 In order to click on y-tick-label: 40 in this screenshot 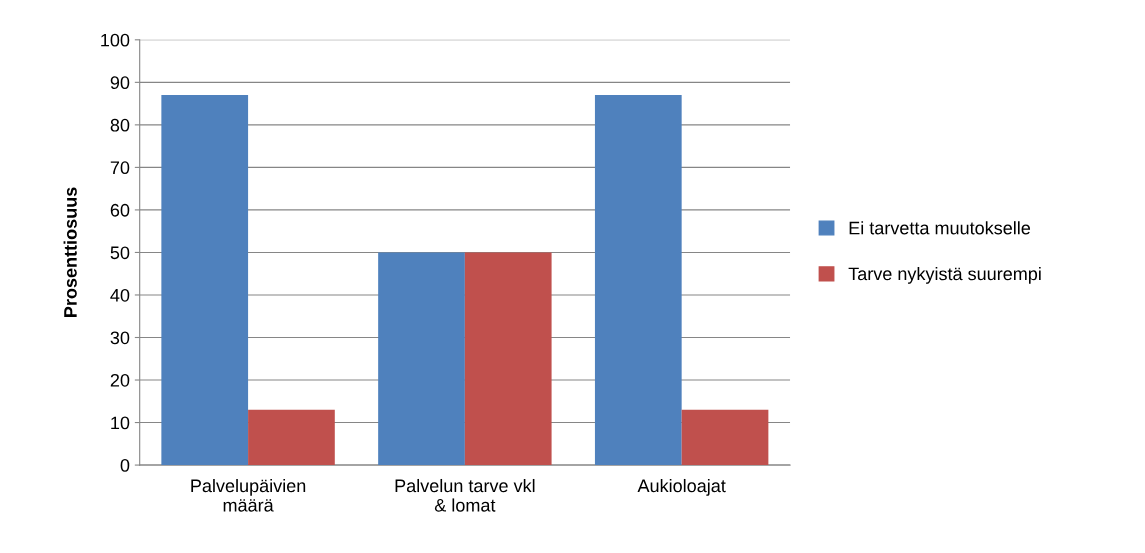, I will do `click(120, 295)`.